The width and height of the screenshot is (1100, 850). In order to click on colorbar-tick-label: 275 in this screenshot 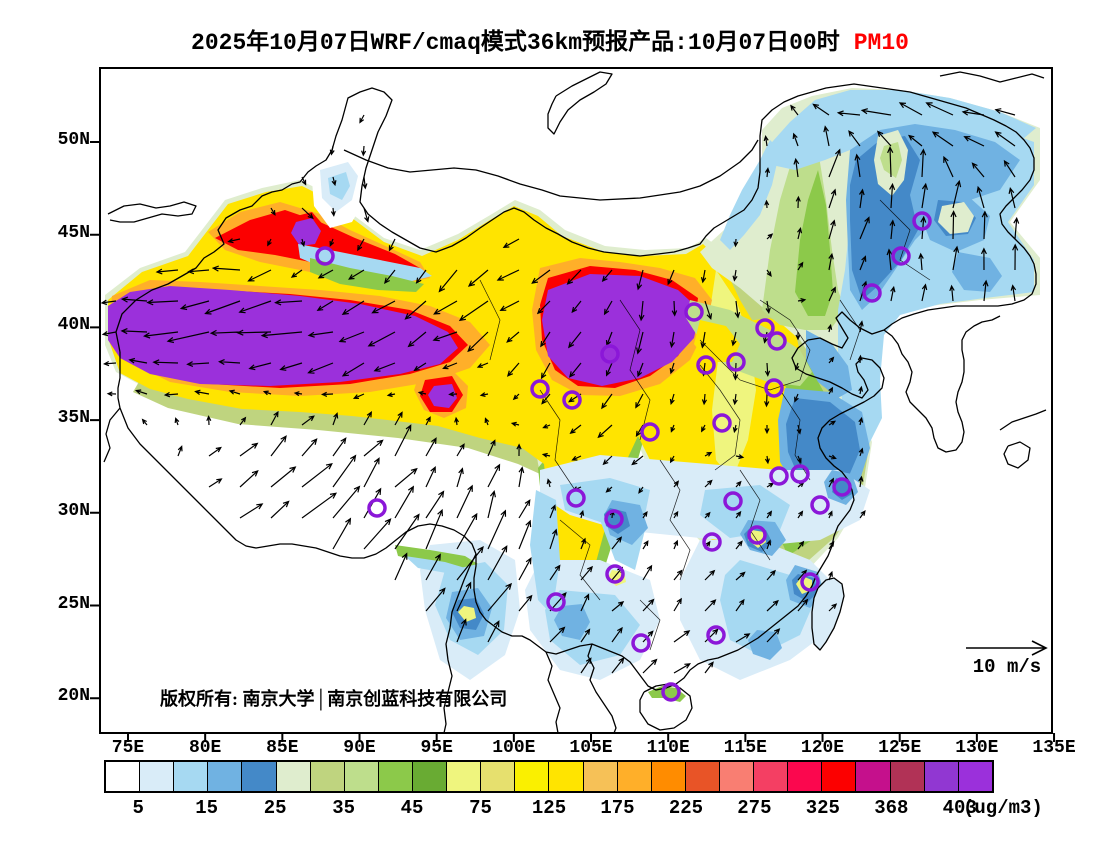, I will do `click(754, 808)`.